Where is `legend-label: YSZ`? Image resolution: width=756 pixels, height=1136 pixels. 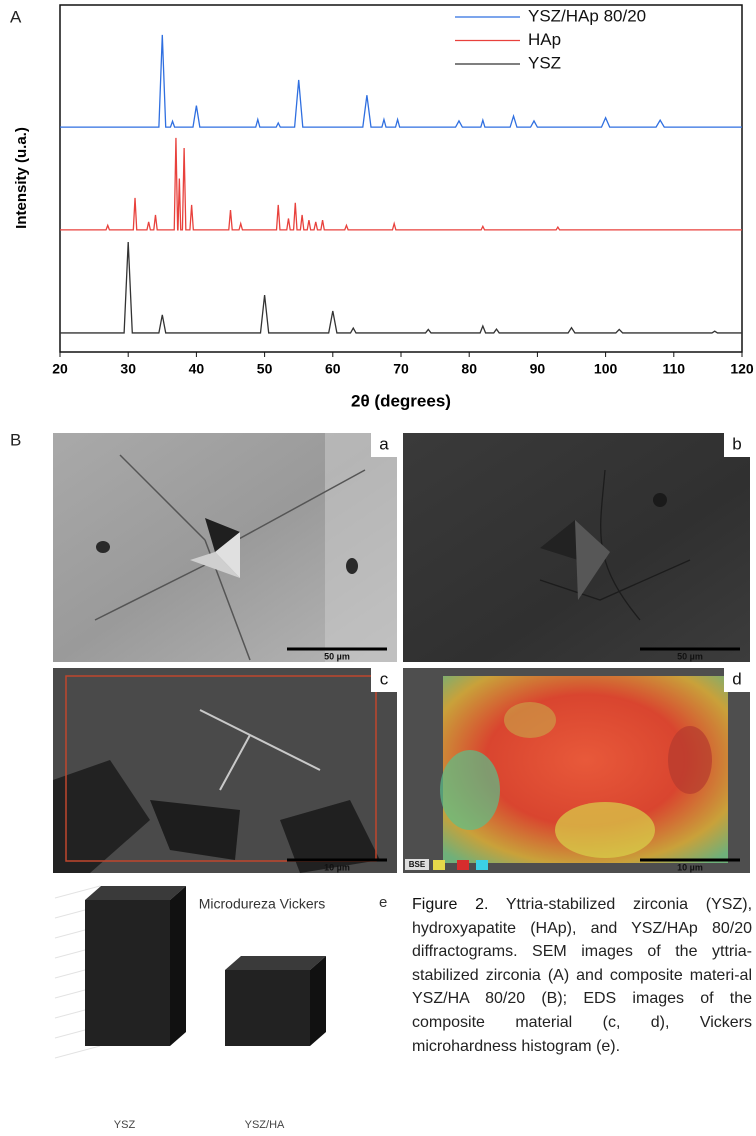 legend-label: YSZ is located at coordinates (544, 62).